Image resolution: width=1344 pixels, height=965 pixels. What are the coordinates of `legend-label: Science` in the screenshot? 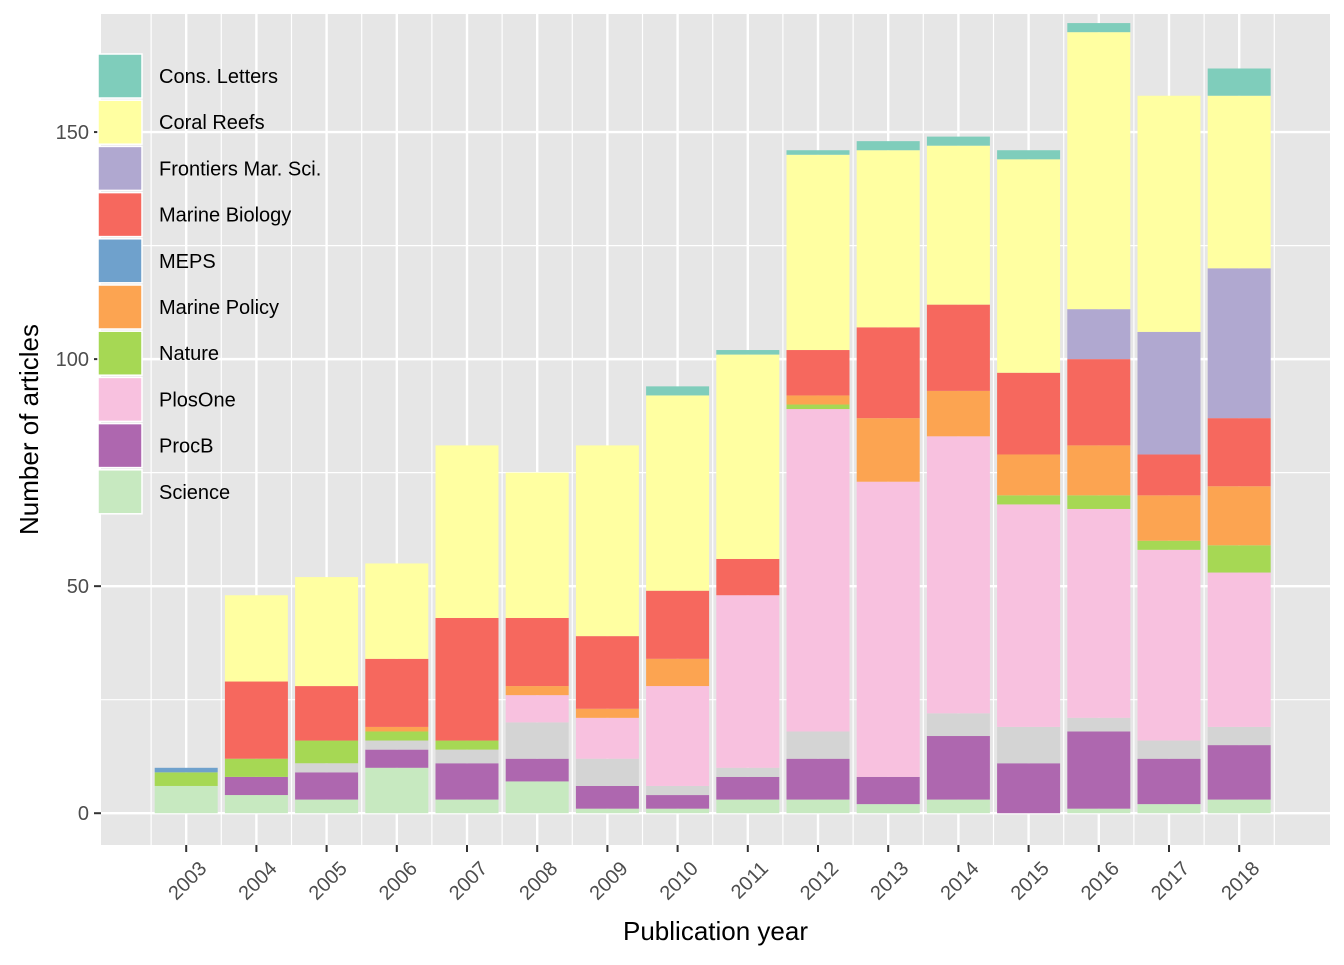 It's located at (194, 493).